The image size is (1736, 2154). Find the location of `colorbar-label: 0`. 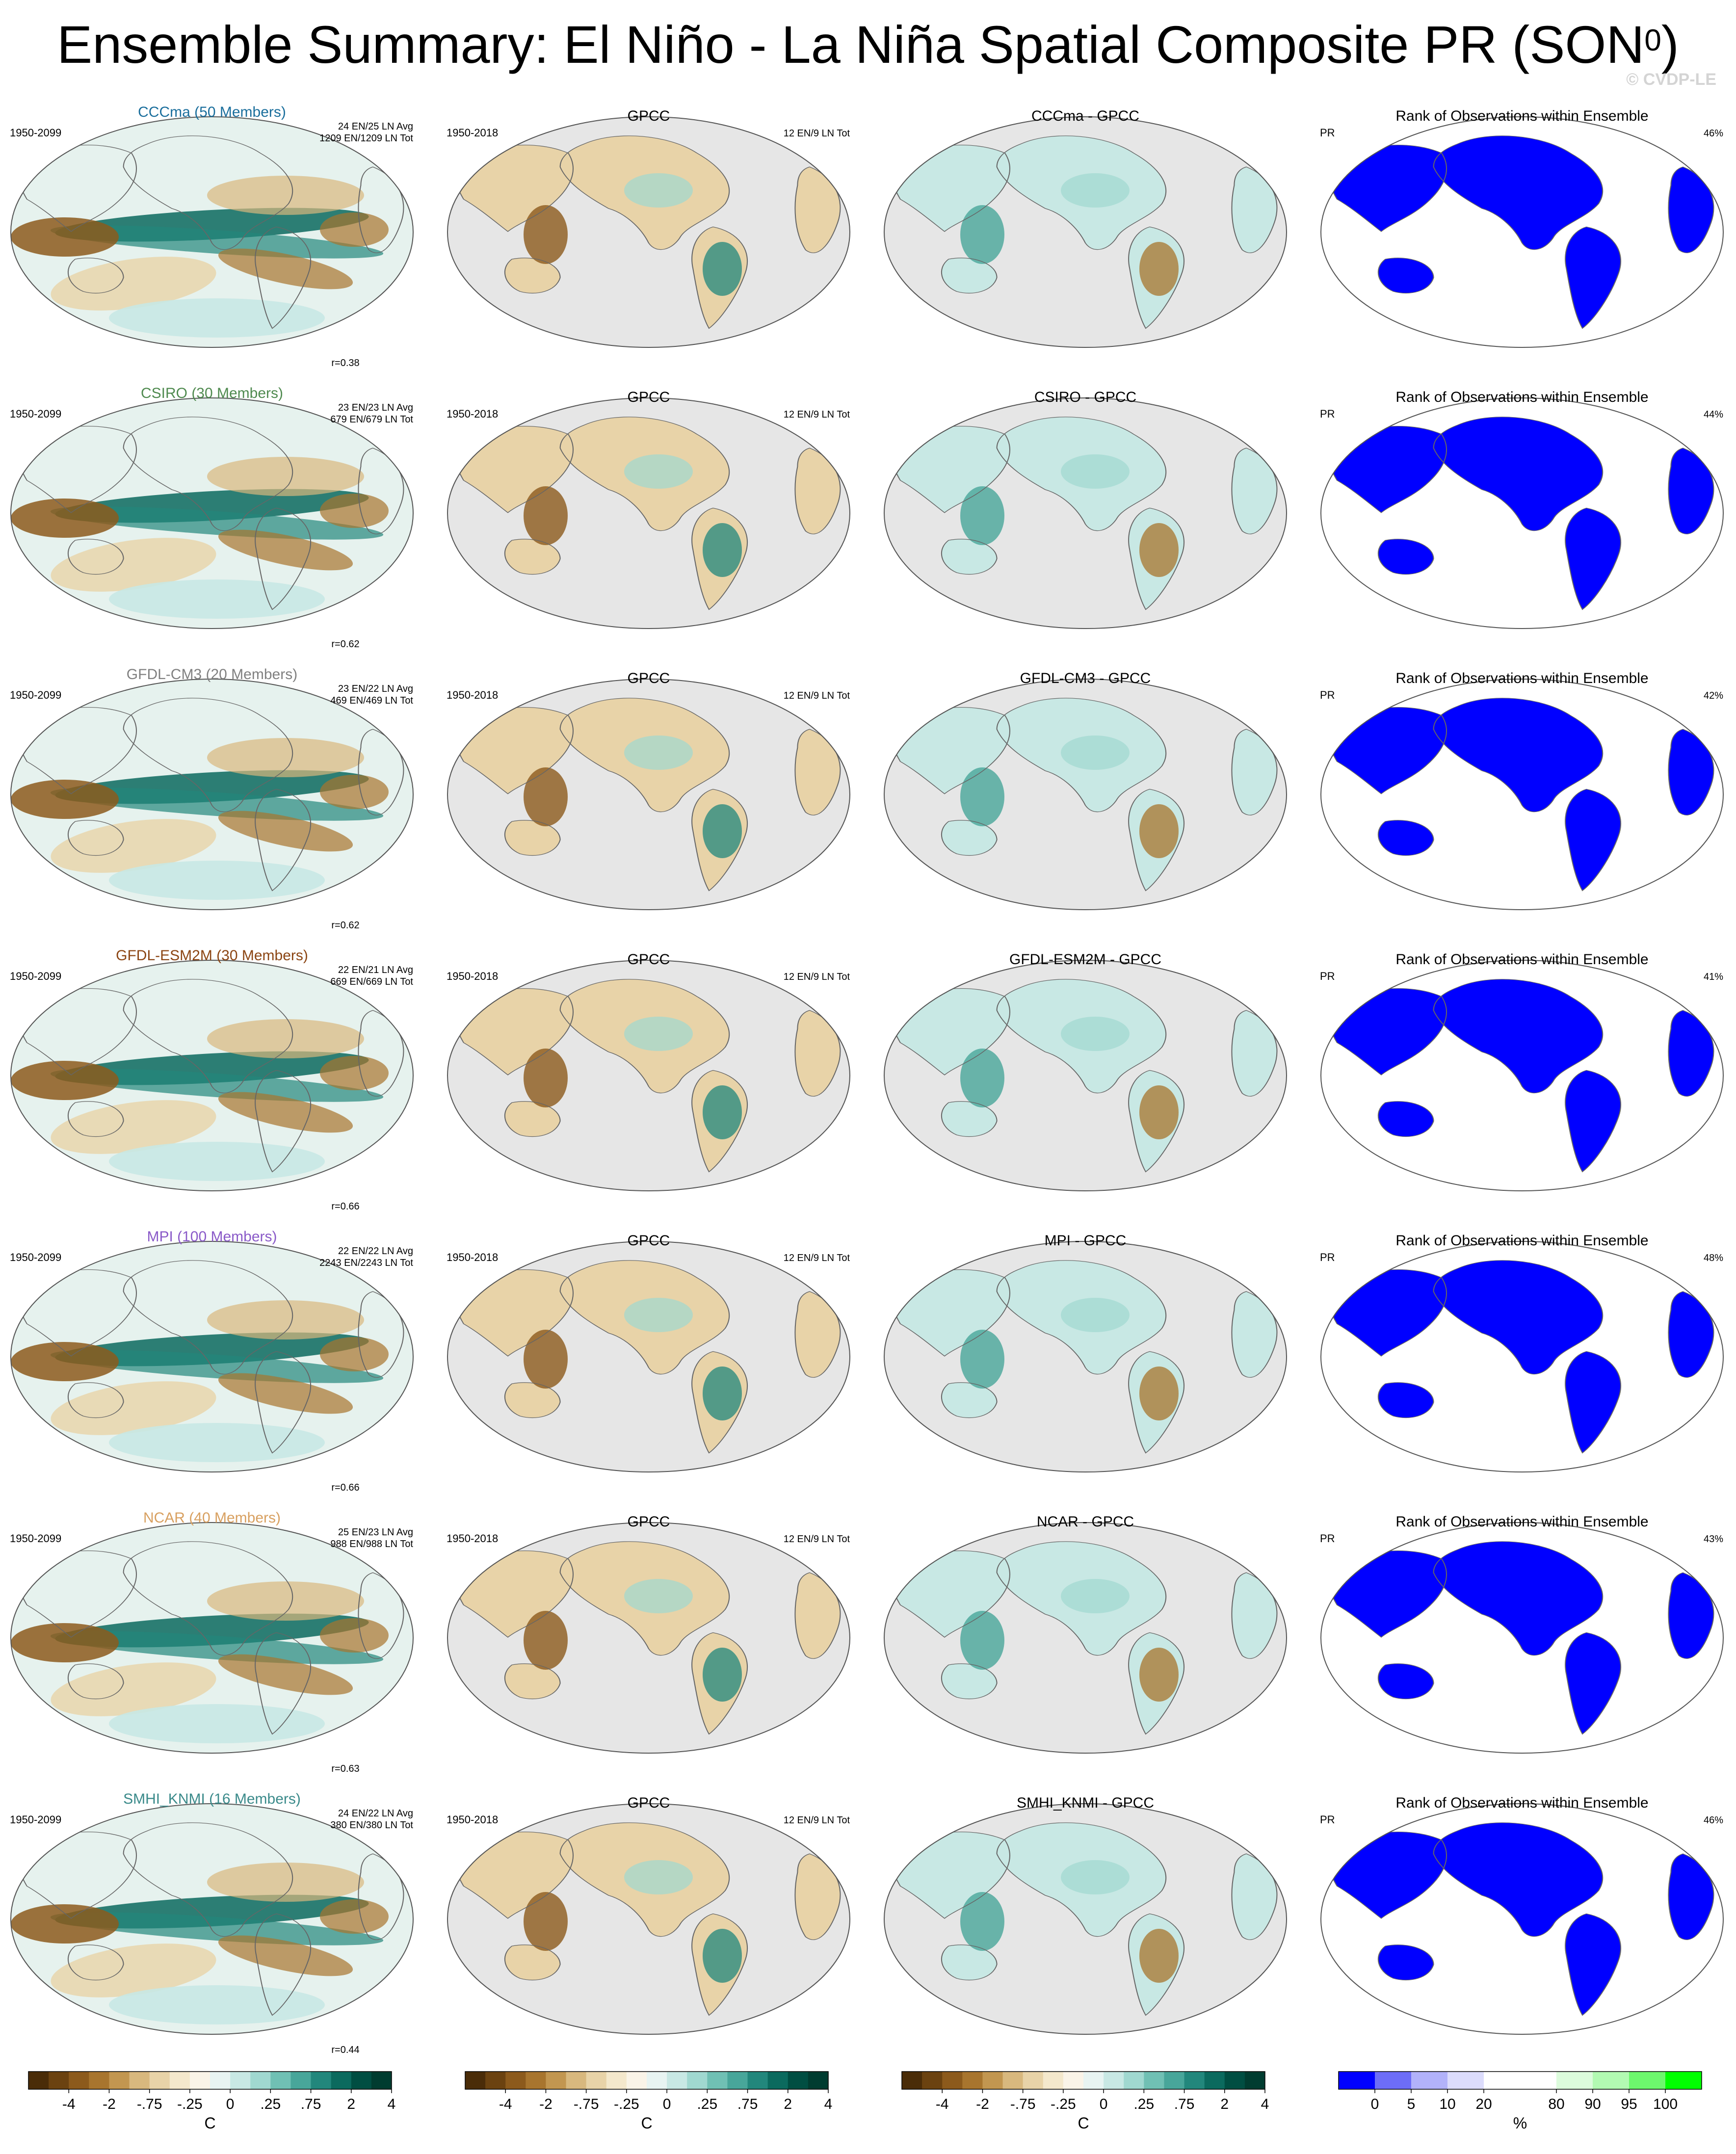

colorbar-label: 0 is located at coordinates (1104, 2104).